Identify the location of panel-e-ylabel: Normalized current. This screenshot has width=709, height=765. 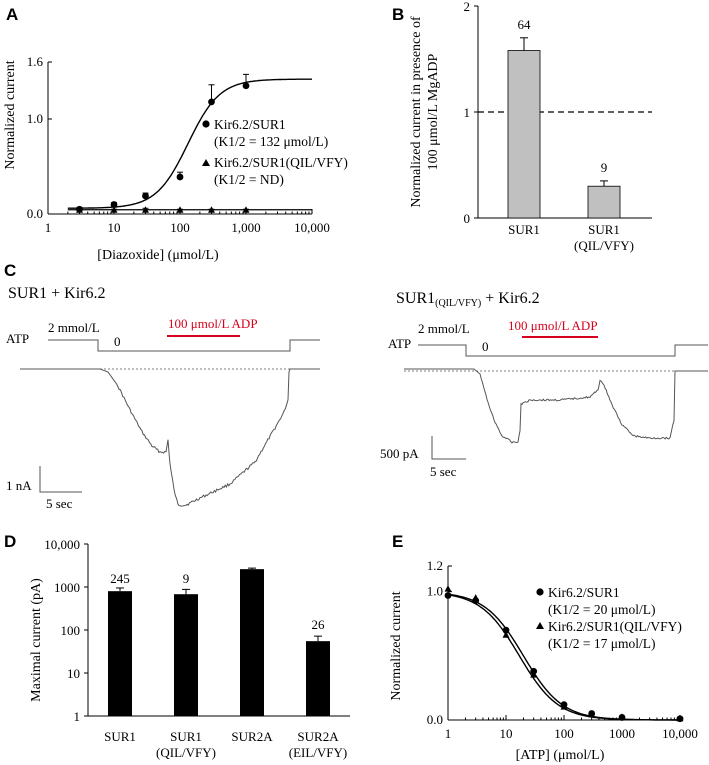
(396, 645).